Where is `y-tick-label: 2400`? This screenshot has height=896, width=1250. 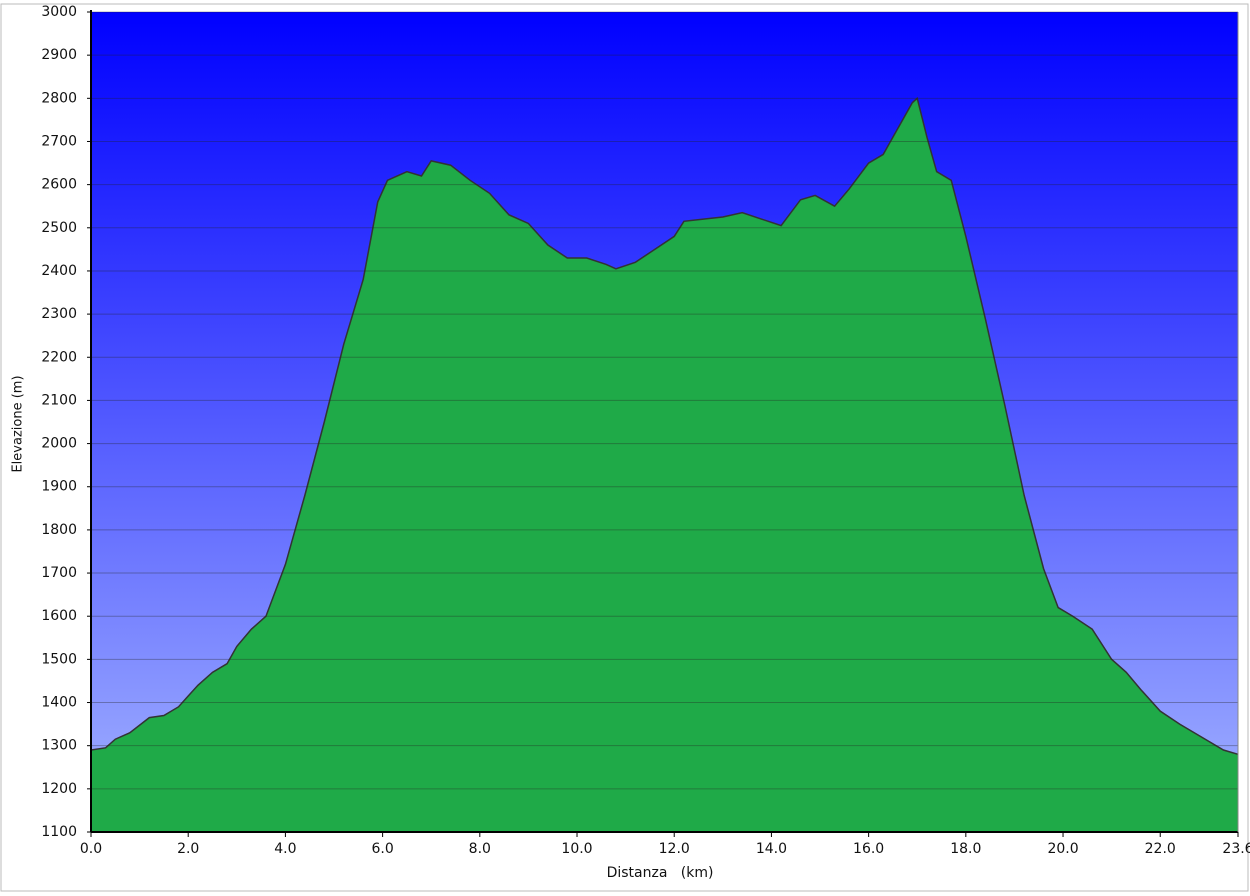
y-tick-label: 2400 is located at coordinates (59, 271).